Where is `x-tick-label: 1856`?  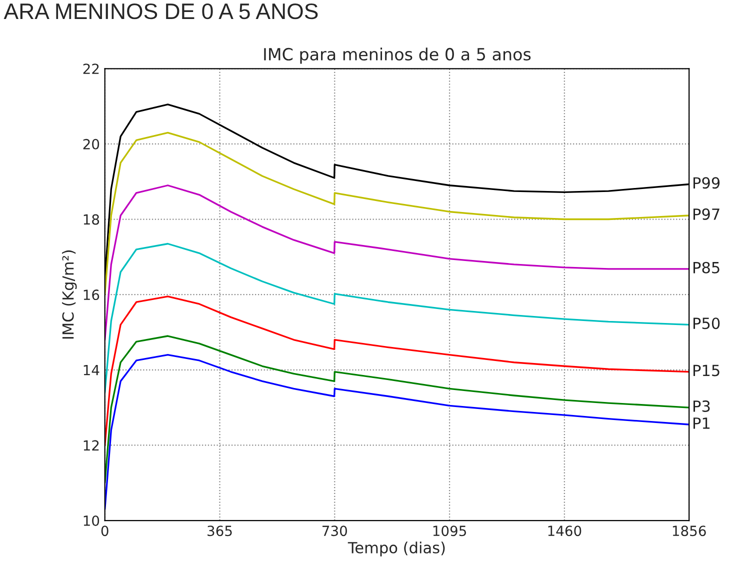
x-tick-label: 1856 is located at coordinates (689, 531).